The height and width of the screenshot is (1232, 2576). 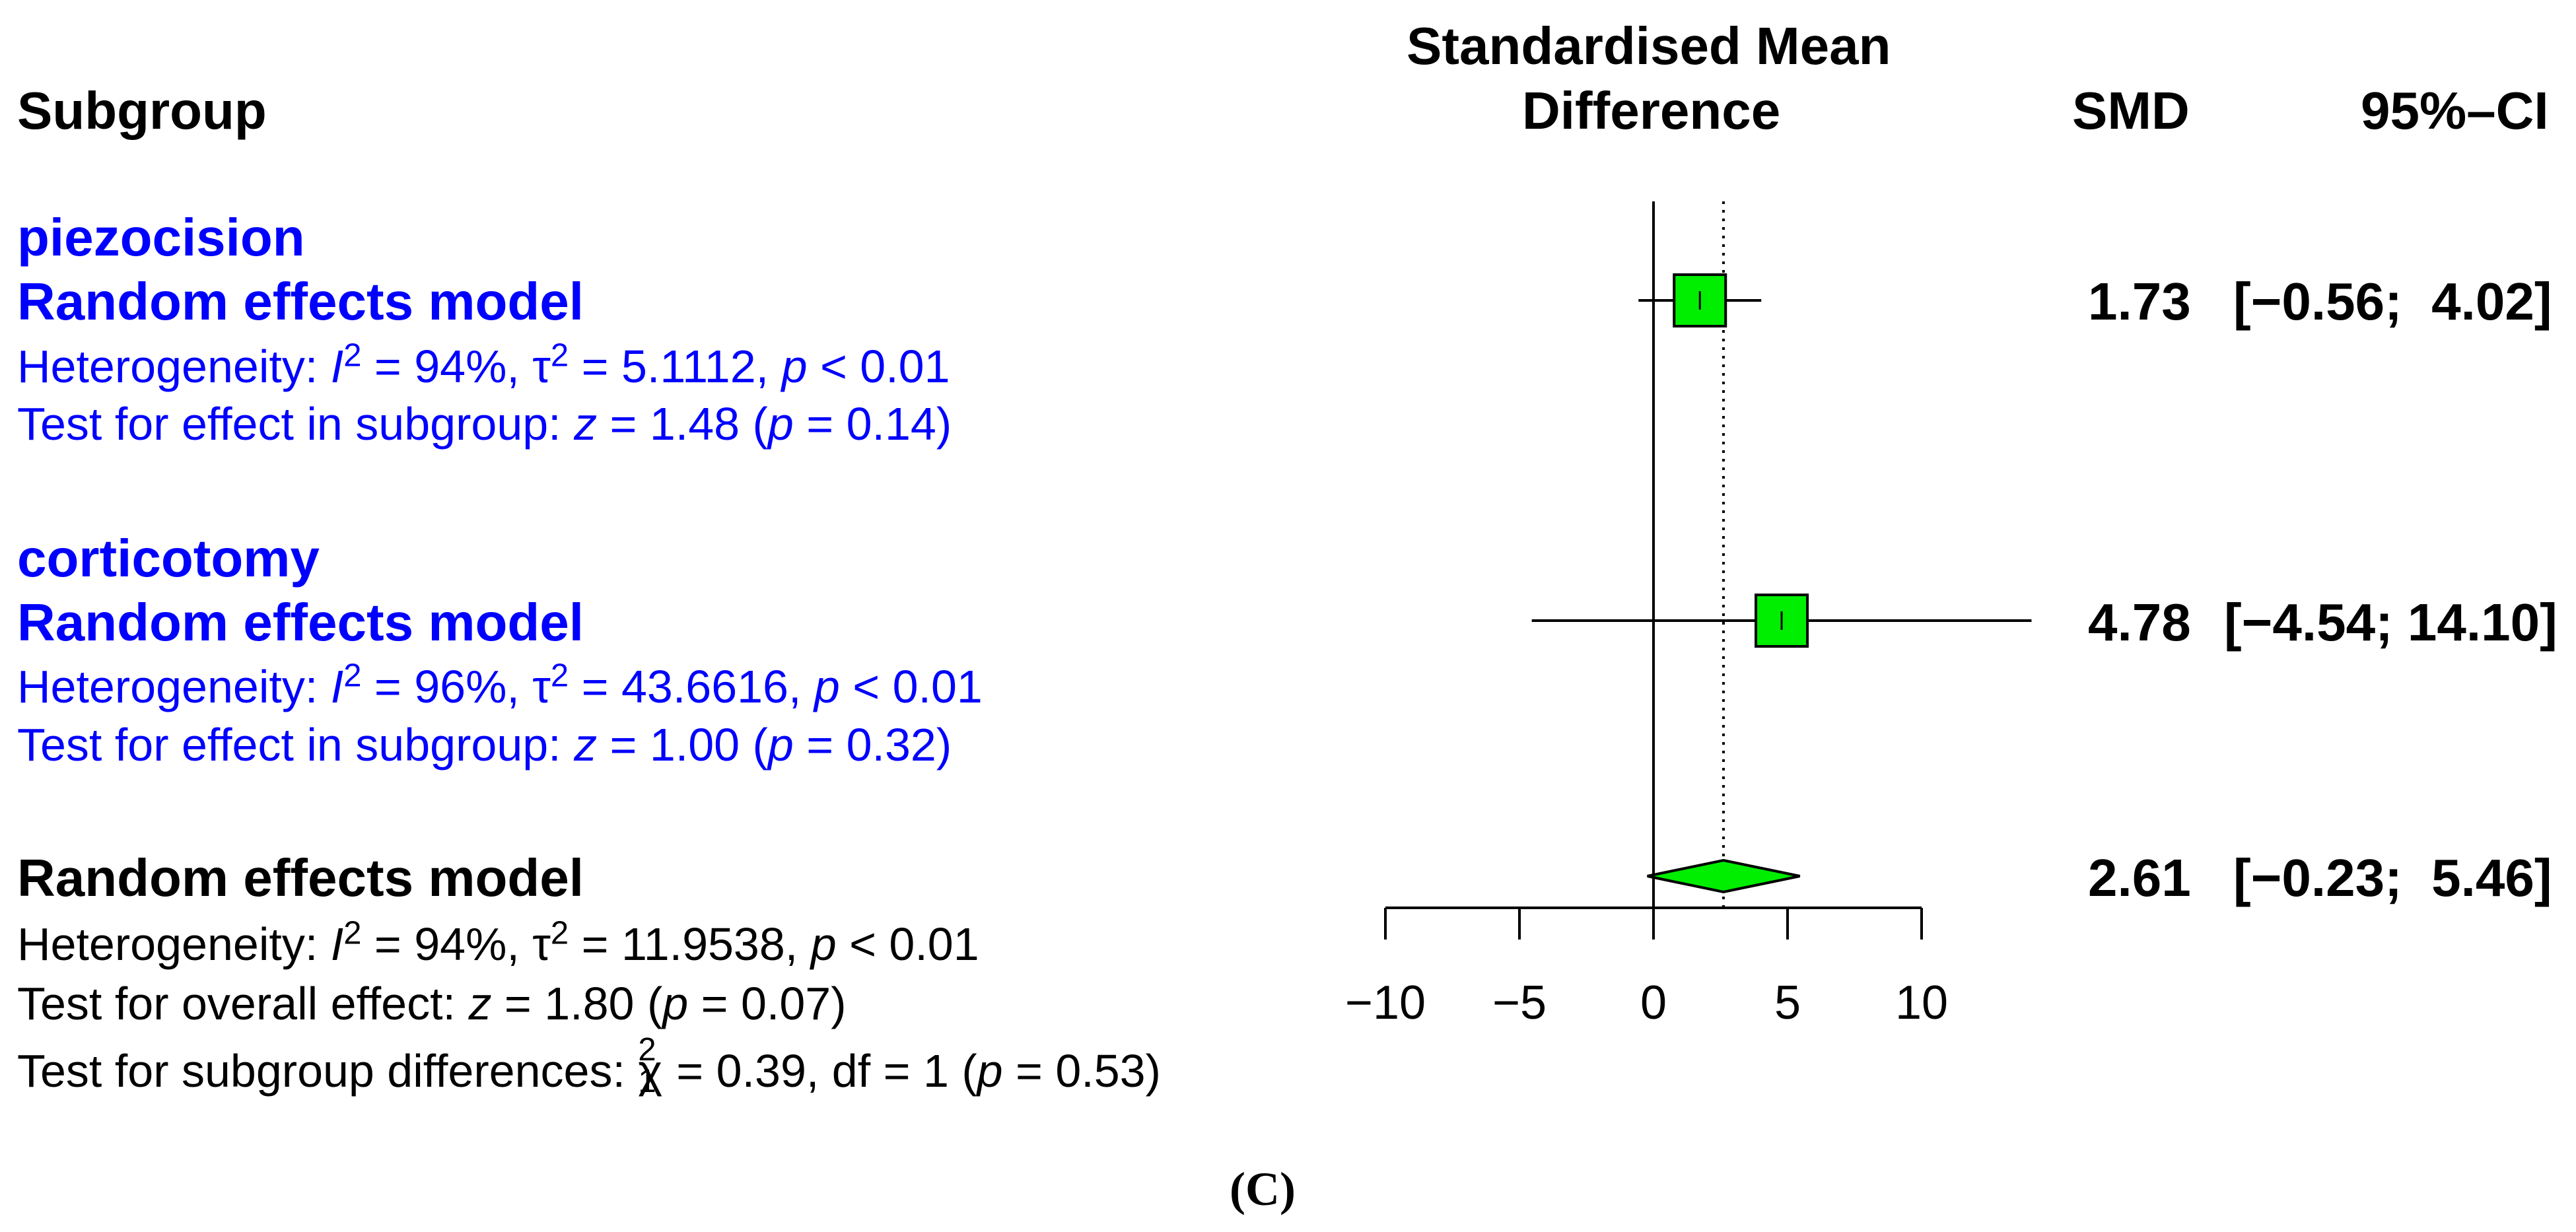 What do you see at coordinates (2393, 877) in the screenshot?
I see `overall-ci: [−0.23; 5.46]` at bounding box center [2393, 877].